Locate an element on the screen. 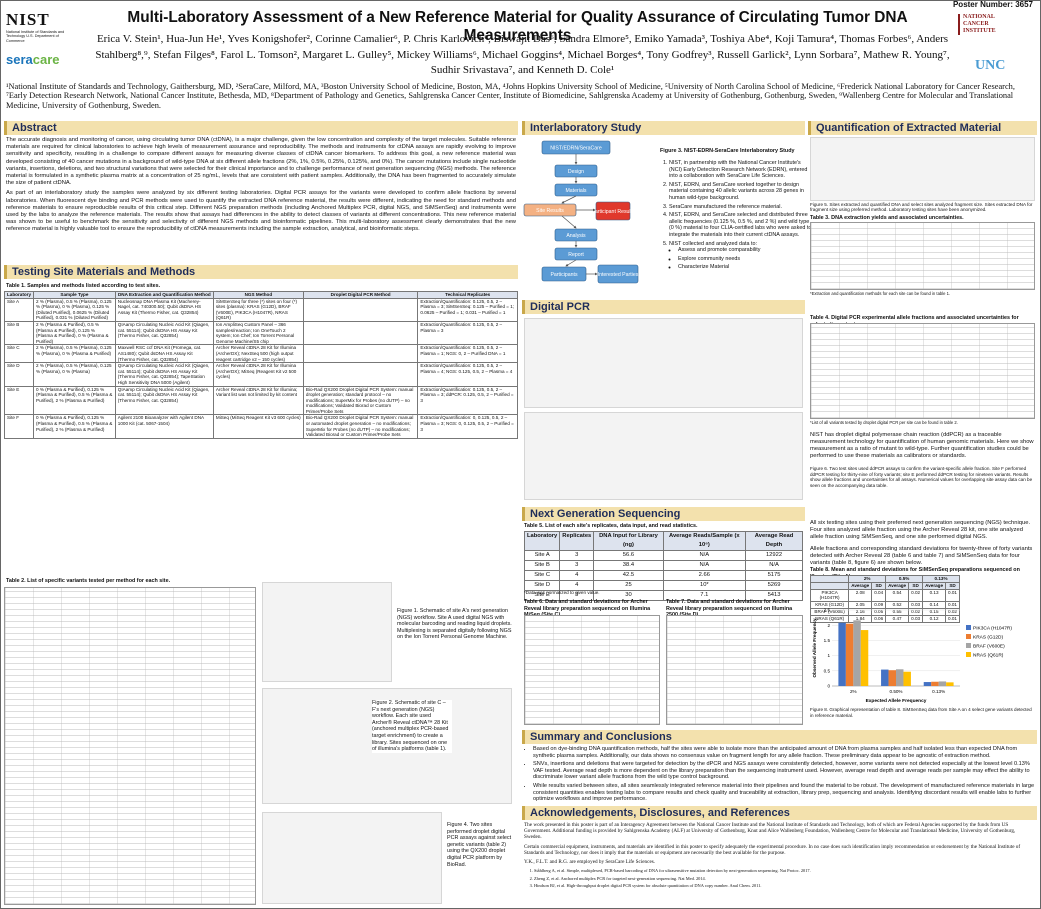 The image size is (1041, 909). table-cell: Site B is located at coordinates (19, 333).